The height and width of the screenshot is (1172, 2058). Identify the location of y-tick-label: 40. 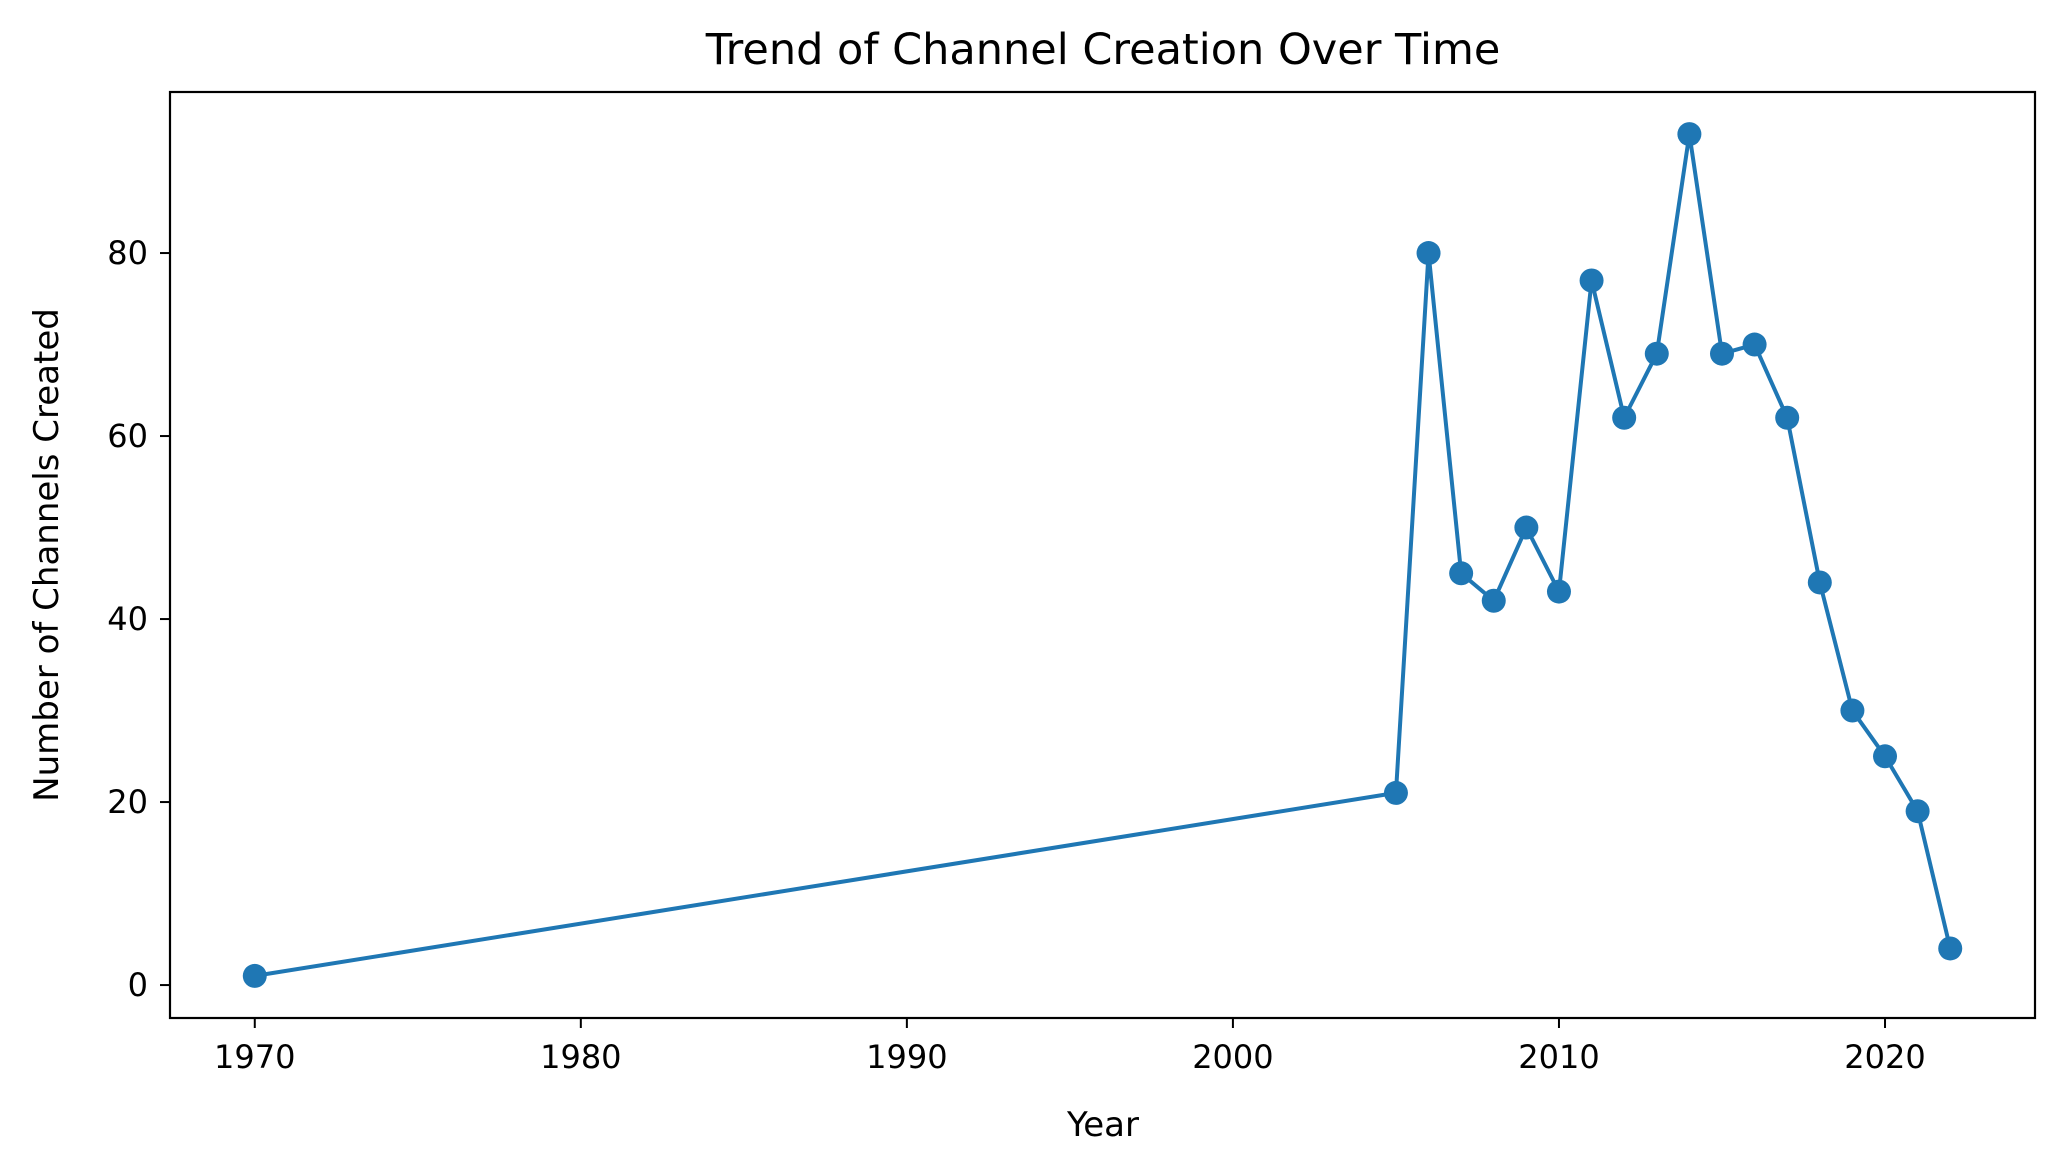
(127, 619).